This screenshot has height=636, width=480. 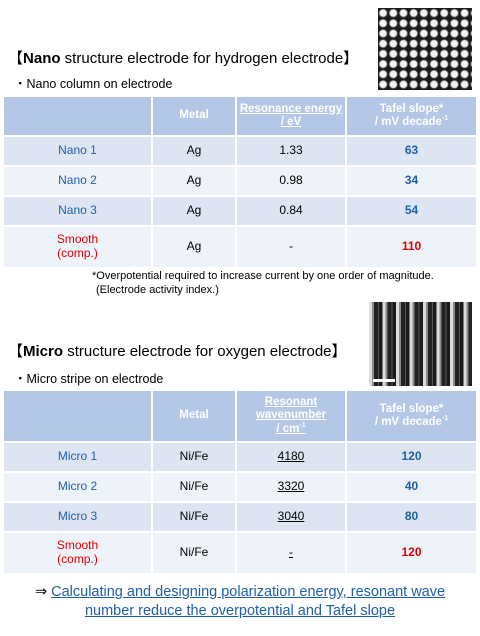 I want to click on sample-name: Micro 2, so click(x=77, y=487).